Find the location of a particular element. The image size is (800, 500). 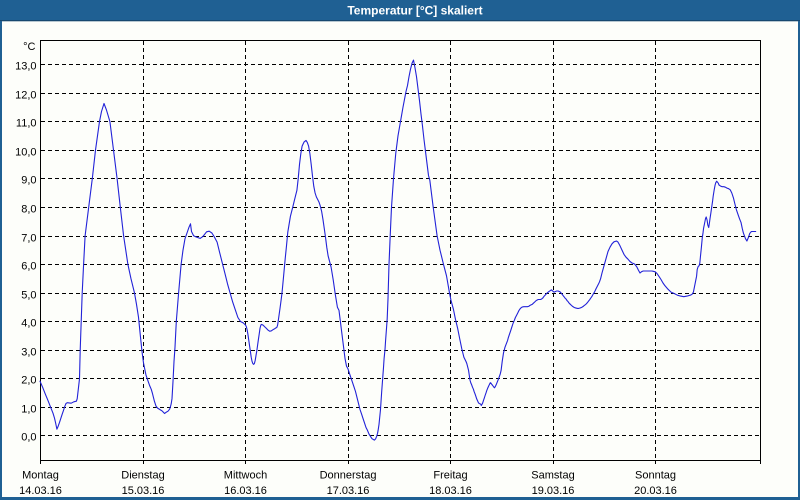

svg-text: 2,0 is located at coordinates (28, 381).